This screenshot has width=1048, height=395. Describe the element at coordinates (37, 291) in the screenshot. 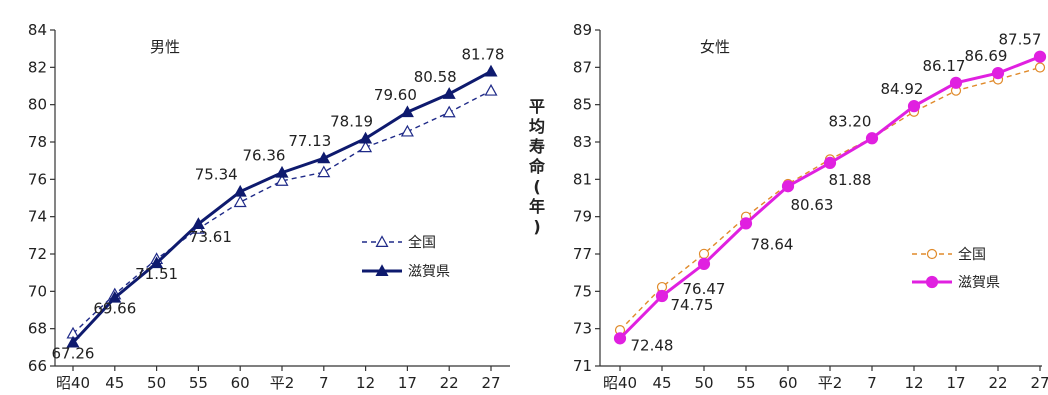

I see `y-tick-label: 70` at that location.